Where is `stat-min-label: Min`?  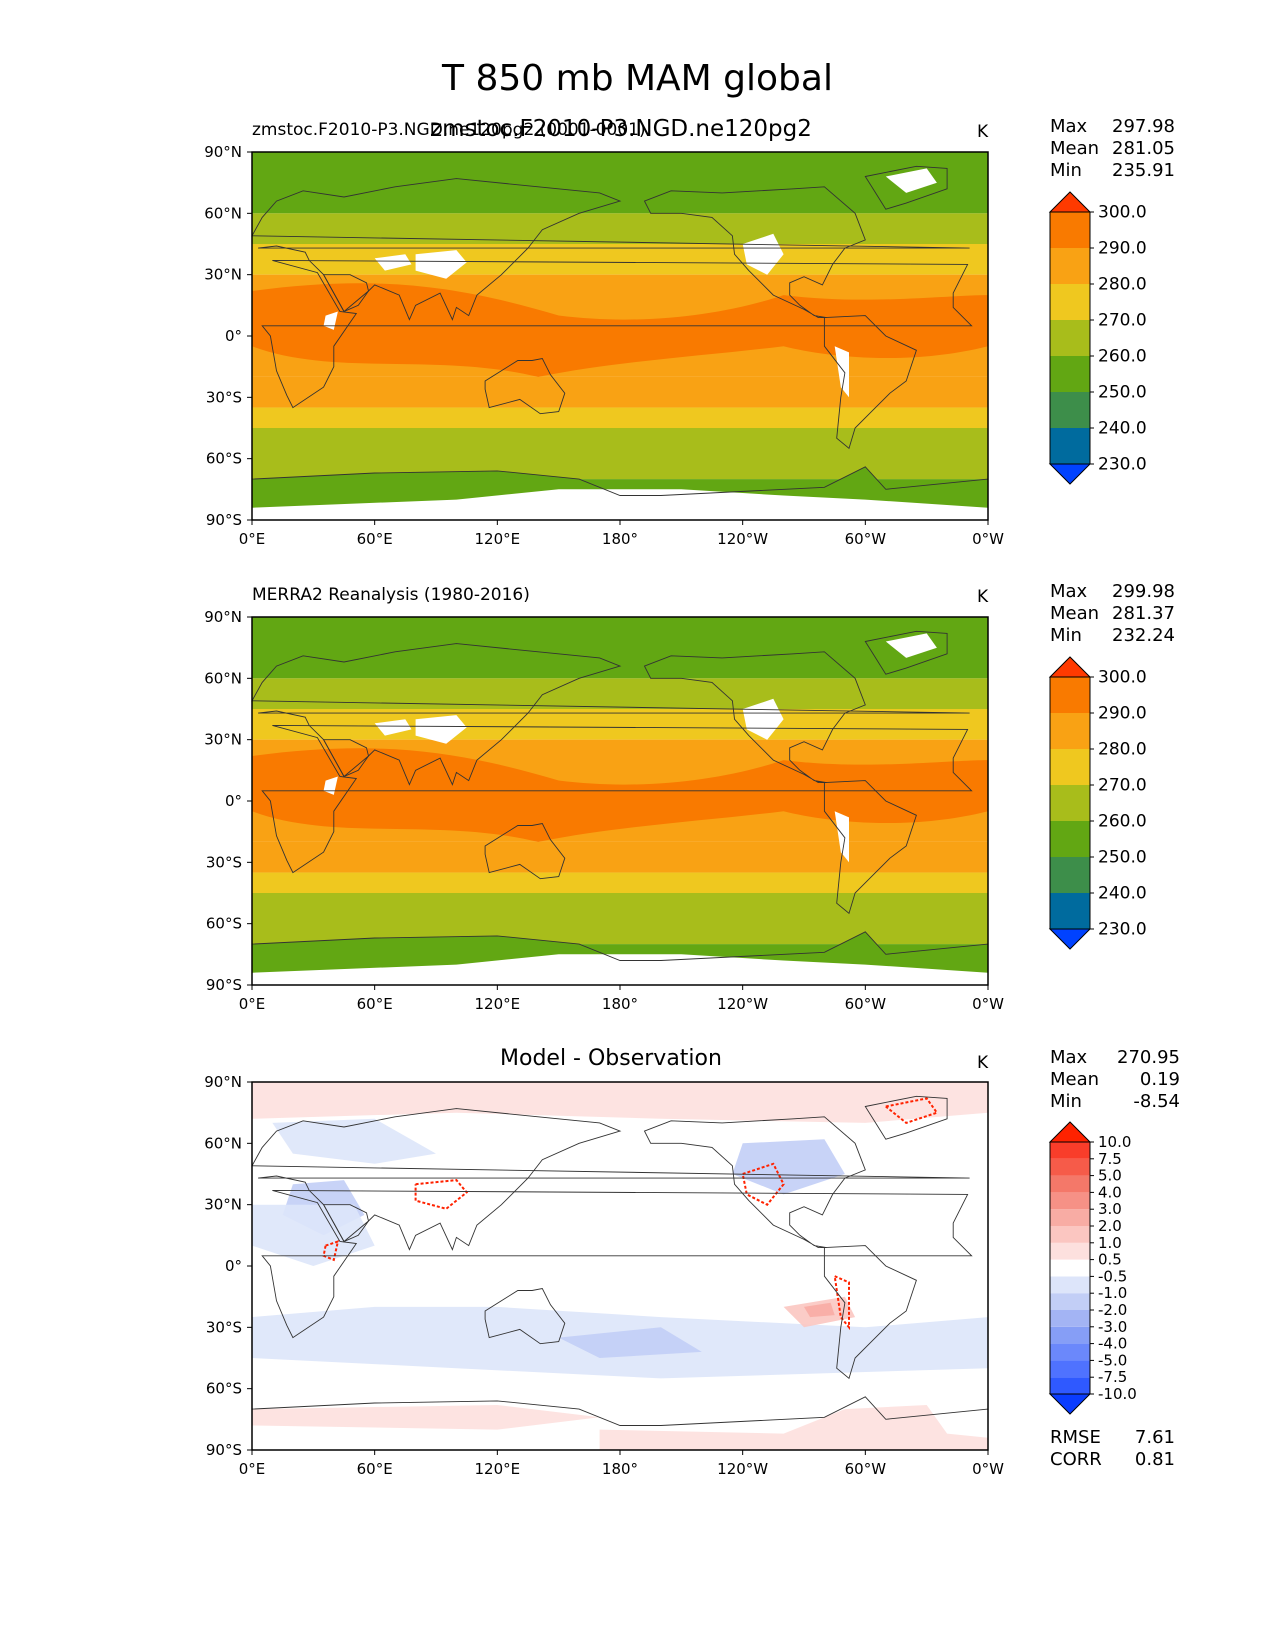 stat-min-label: Min is located at coordinates (1066, 635).